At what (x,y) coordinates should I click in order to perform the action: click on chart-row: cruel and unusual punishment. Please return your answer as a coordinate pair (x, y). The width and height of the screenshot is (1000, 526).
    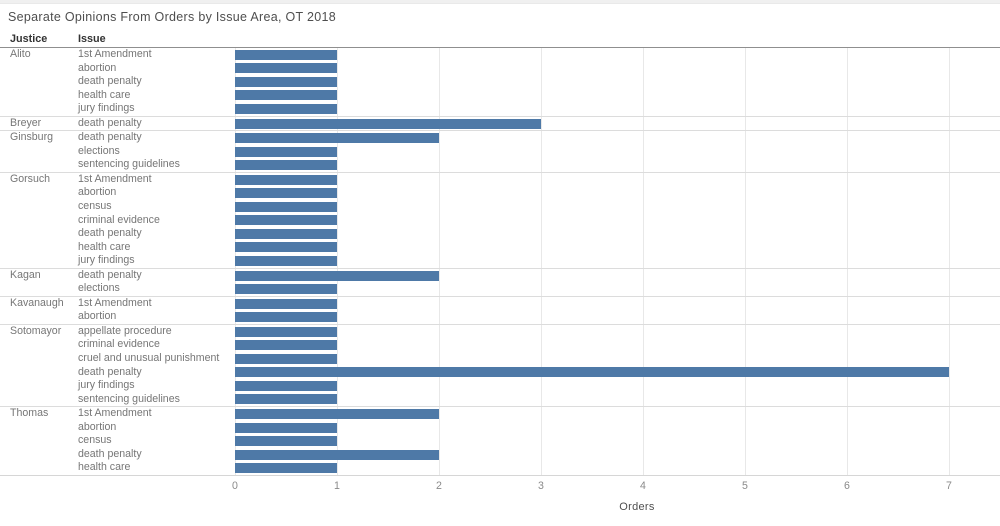
    Looking at the image, I should click on (500, 359).